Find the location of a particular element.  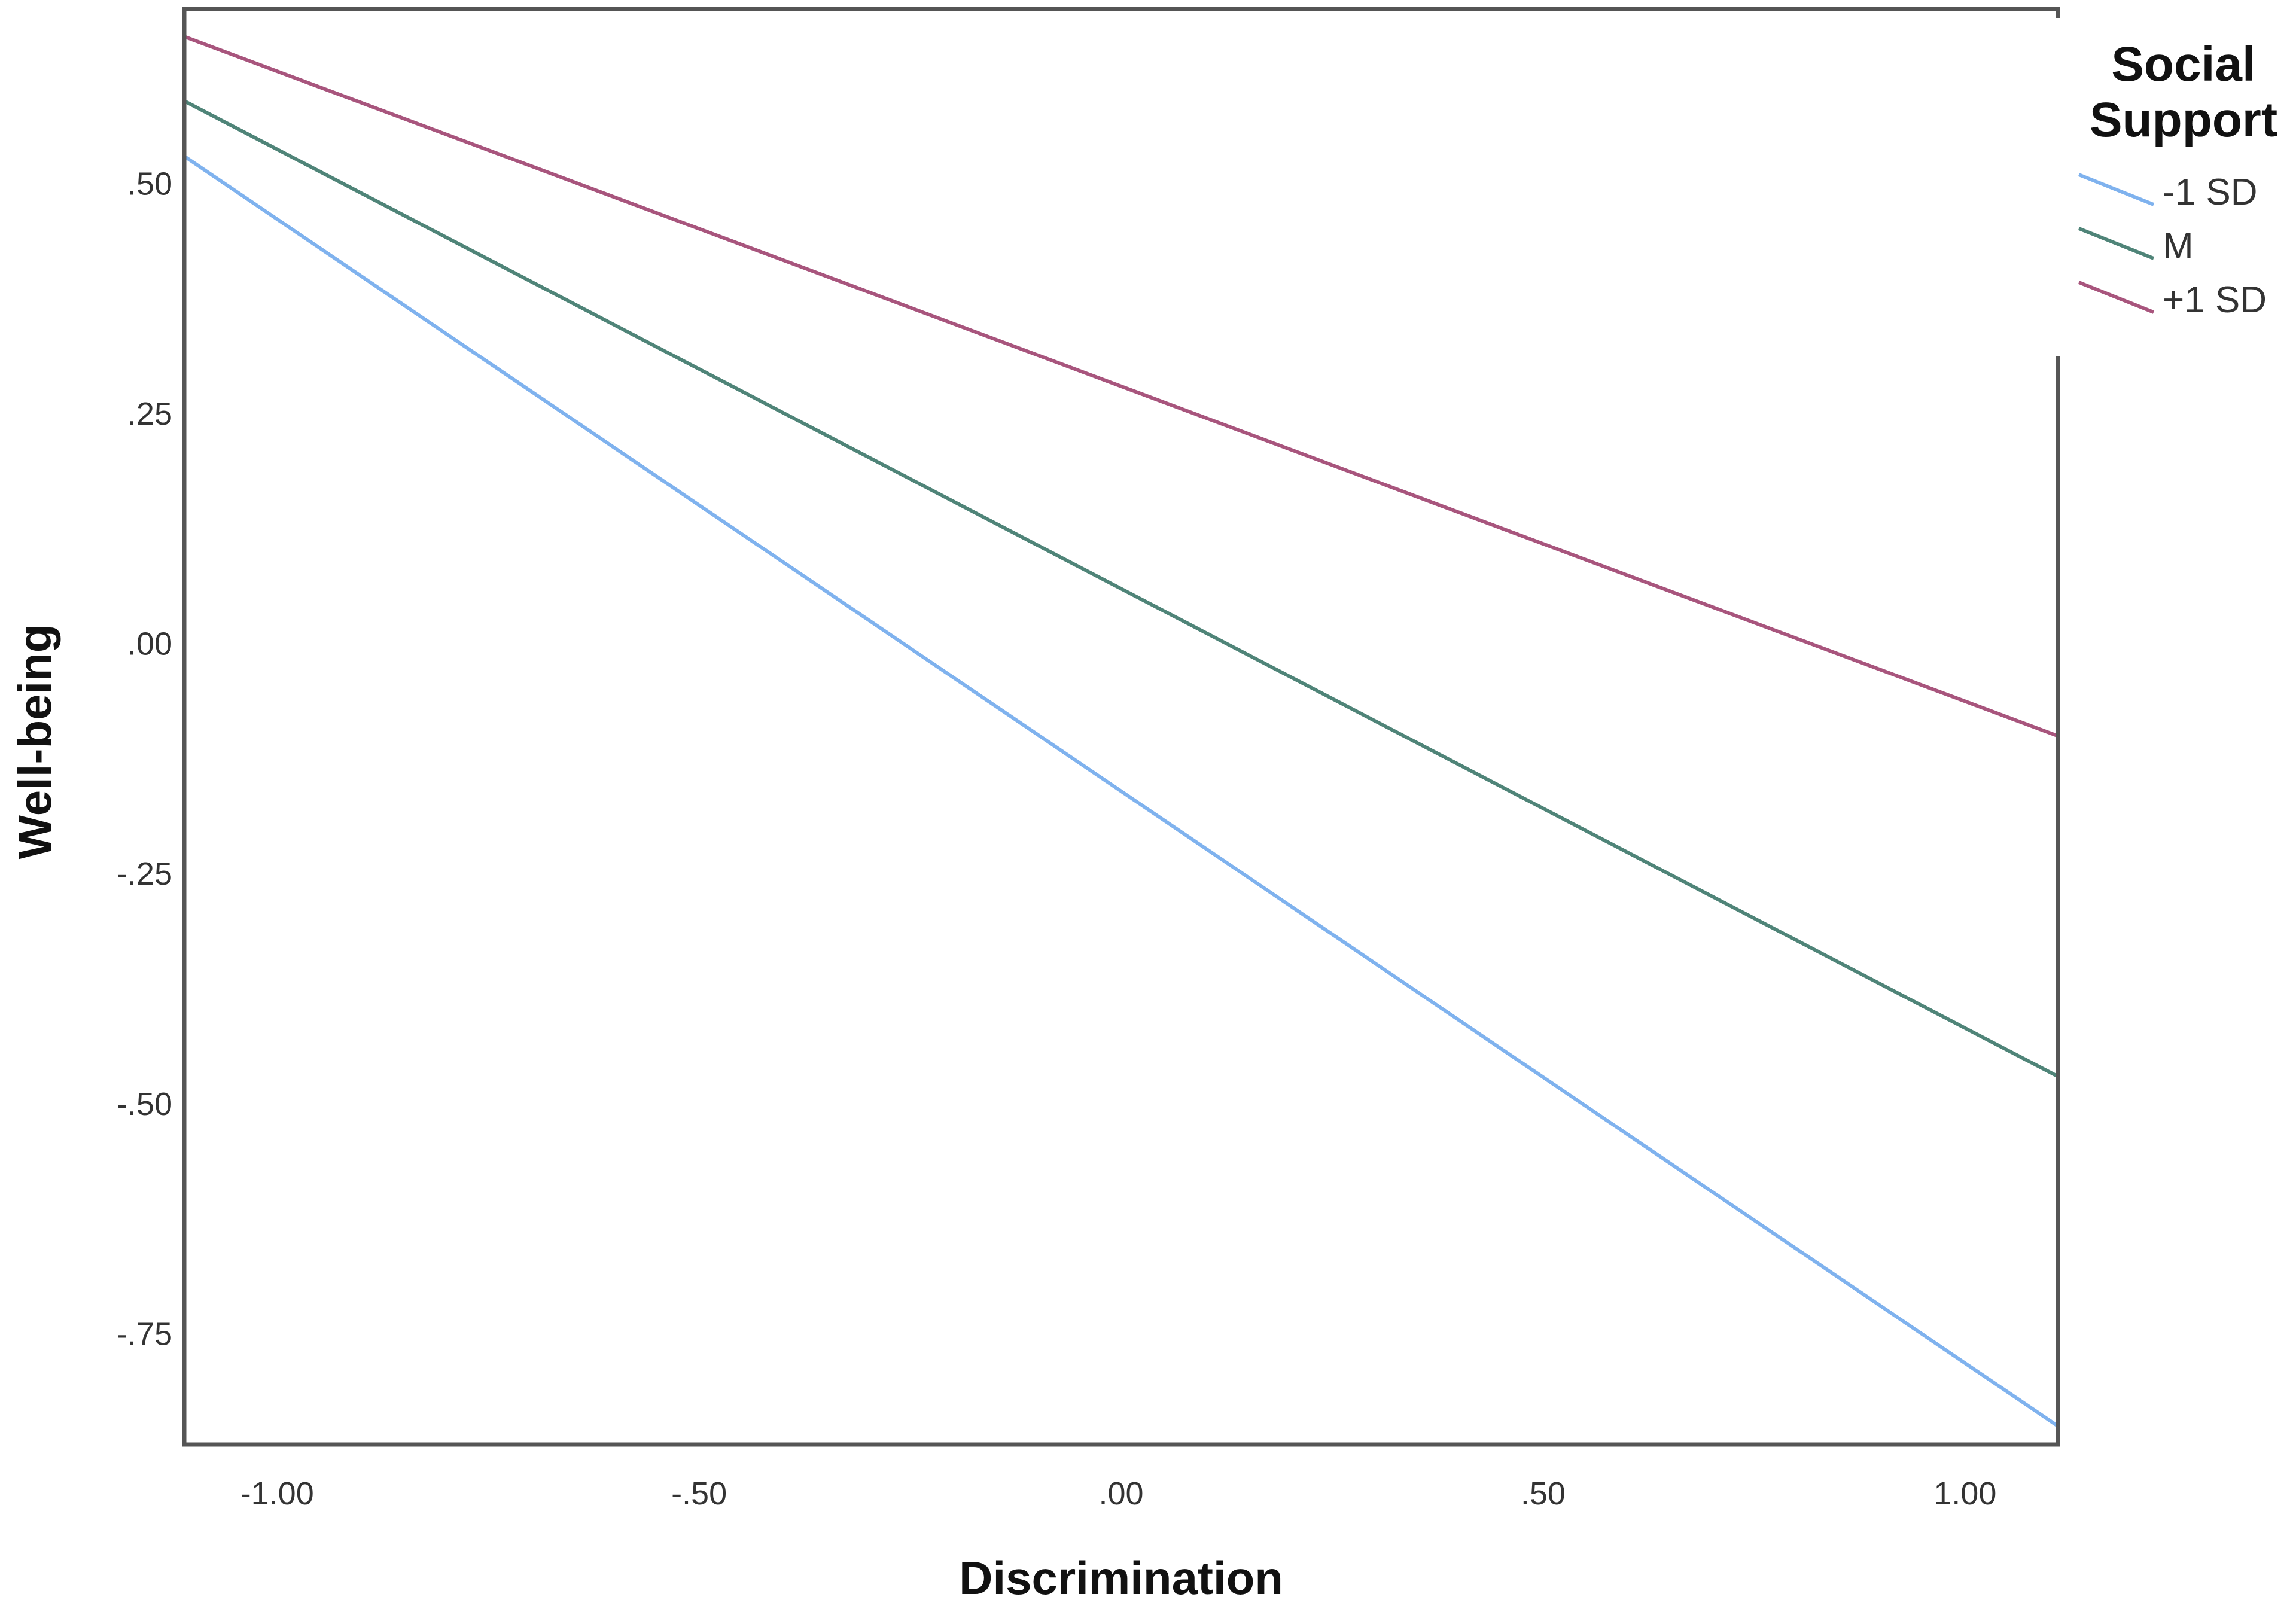

y-tick-label: -.50 is located at coordinates (144, 1104).